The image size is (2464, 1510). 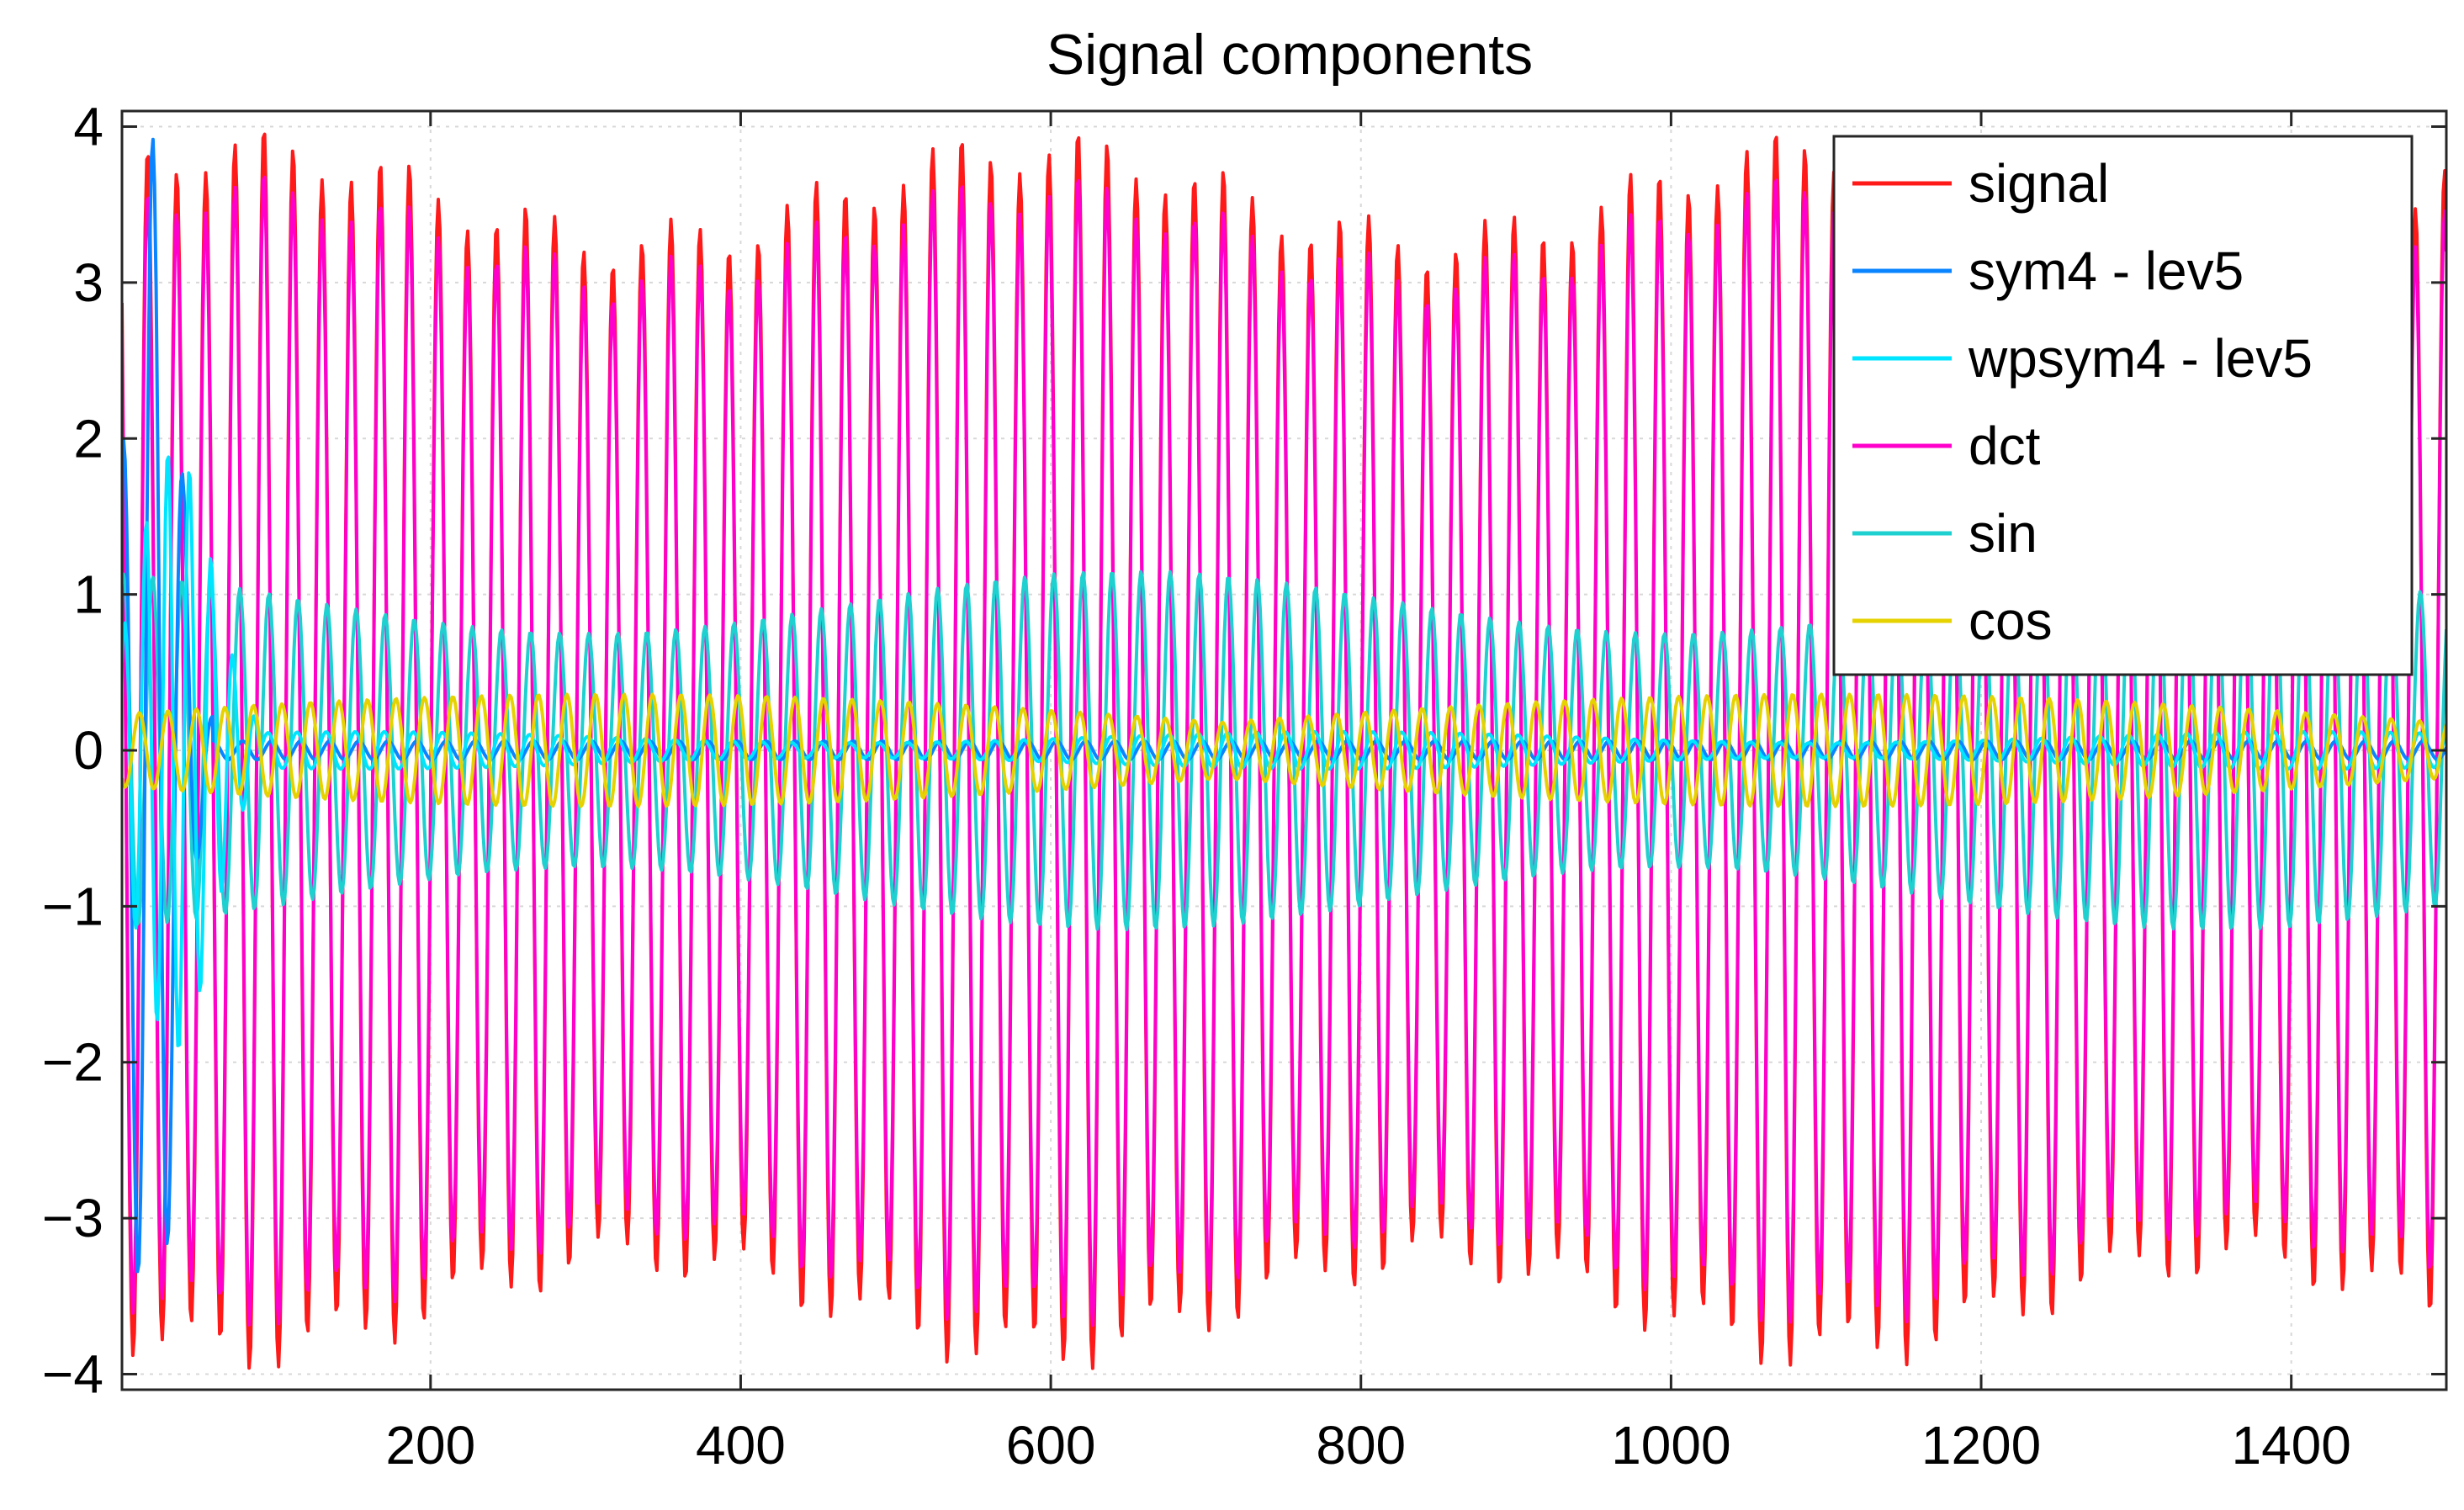 I want to click on y-tick-label: −4, so click(x=72, y=1373).